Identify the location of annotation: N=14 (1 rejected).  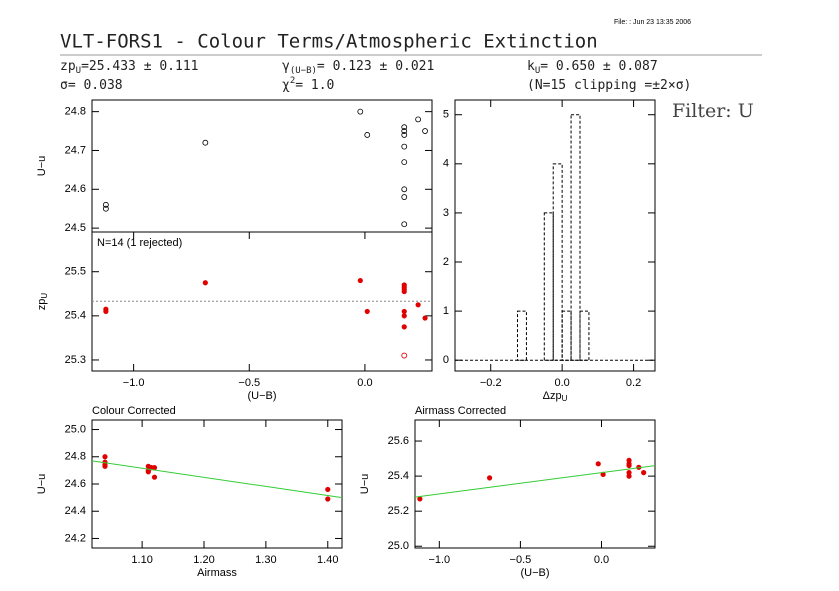
(139, 243).